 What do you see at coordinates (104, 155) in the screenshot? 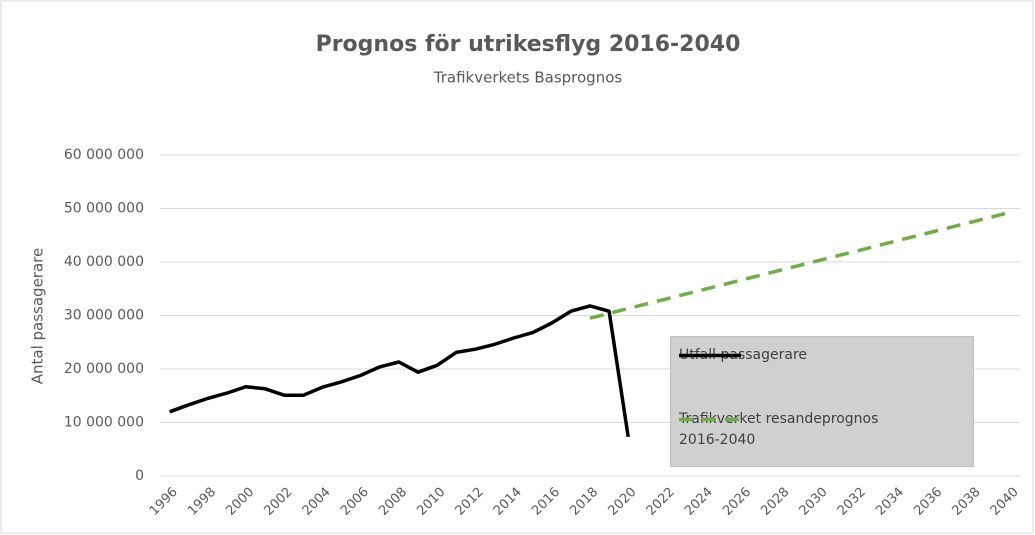
I see `y-tick-label: 60 000 000` at bounding box center [104, 155].